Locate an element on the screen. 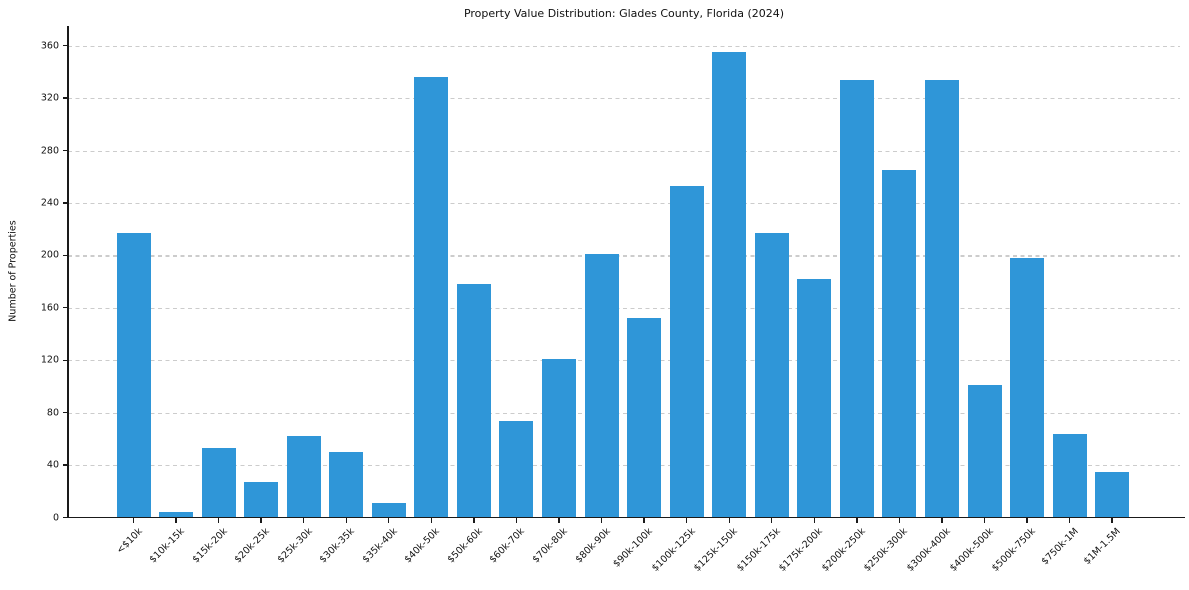 This screenshot has height=590, width=1189. x-tick-label-1: $10k-15k is located at coordinates (167, 545).